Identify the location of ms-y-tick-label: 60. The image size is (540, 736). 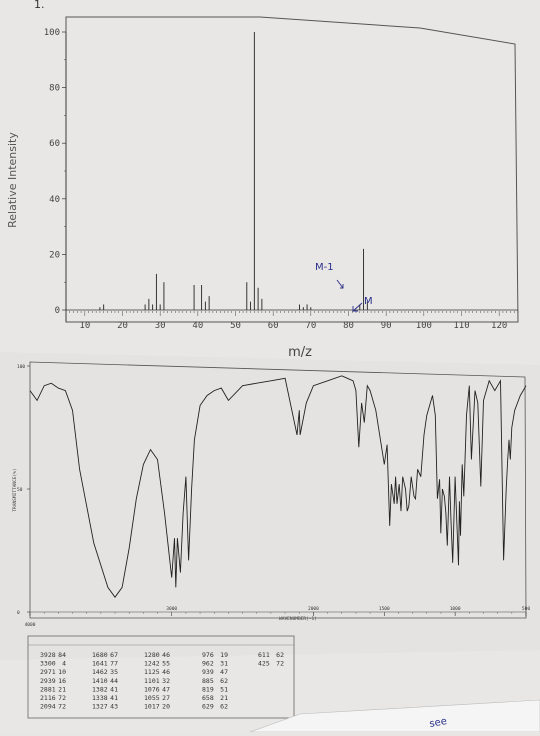
(54, 144).